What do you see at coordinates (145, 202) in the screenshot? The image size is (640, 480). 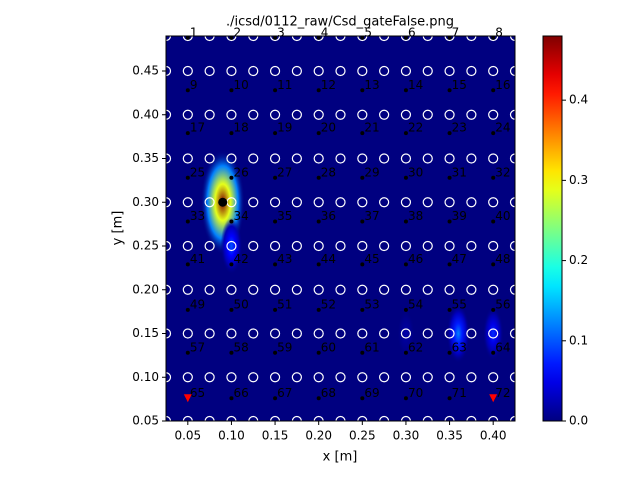 I see `y-tick-label: 0.30` at bounding box center [145, 202].